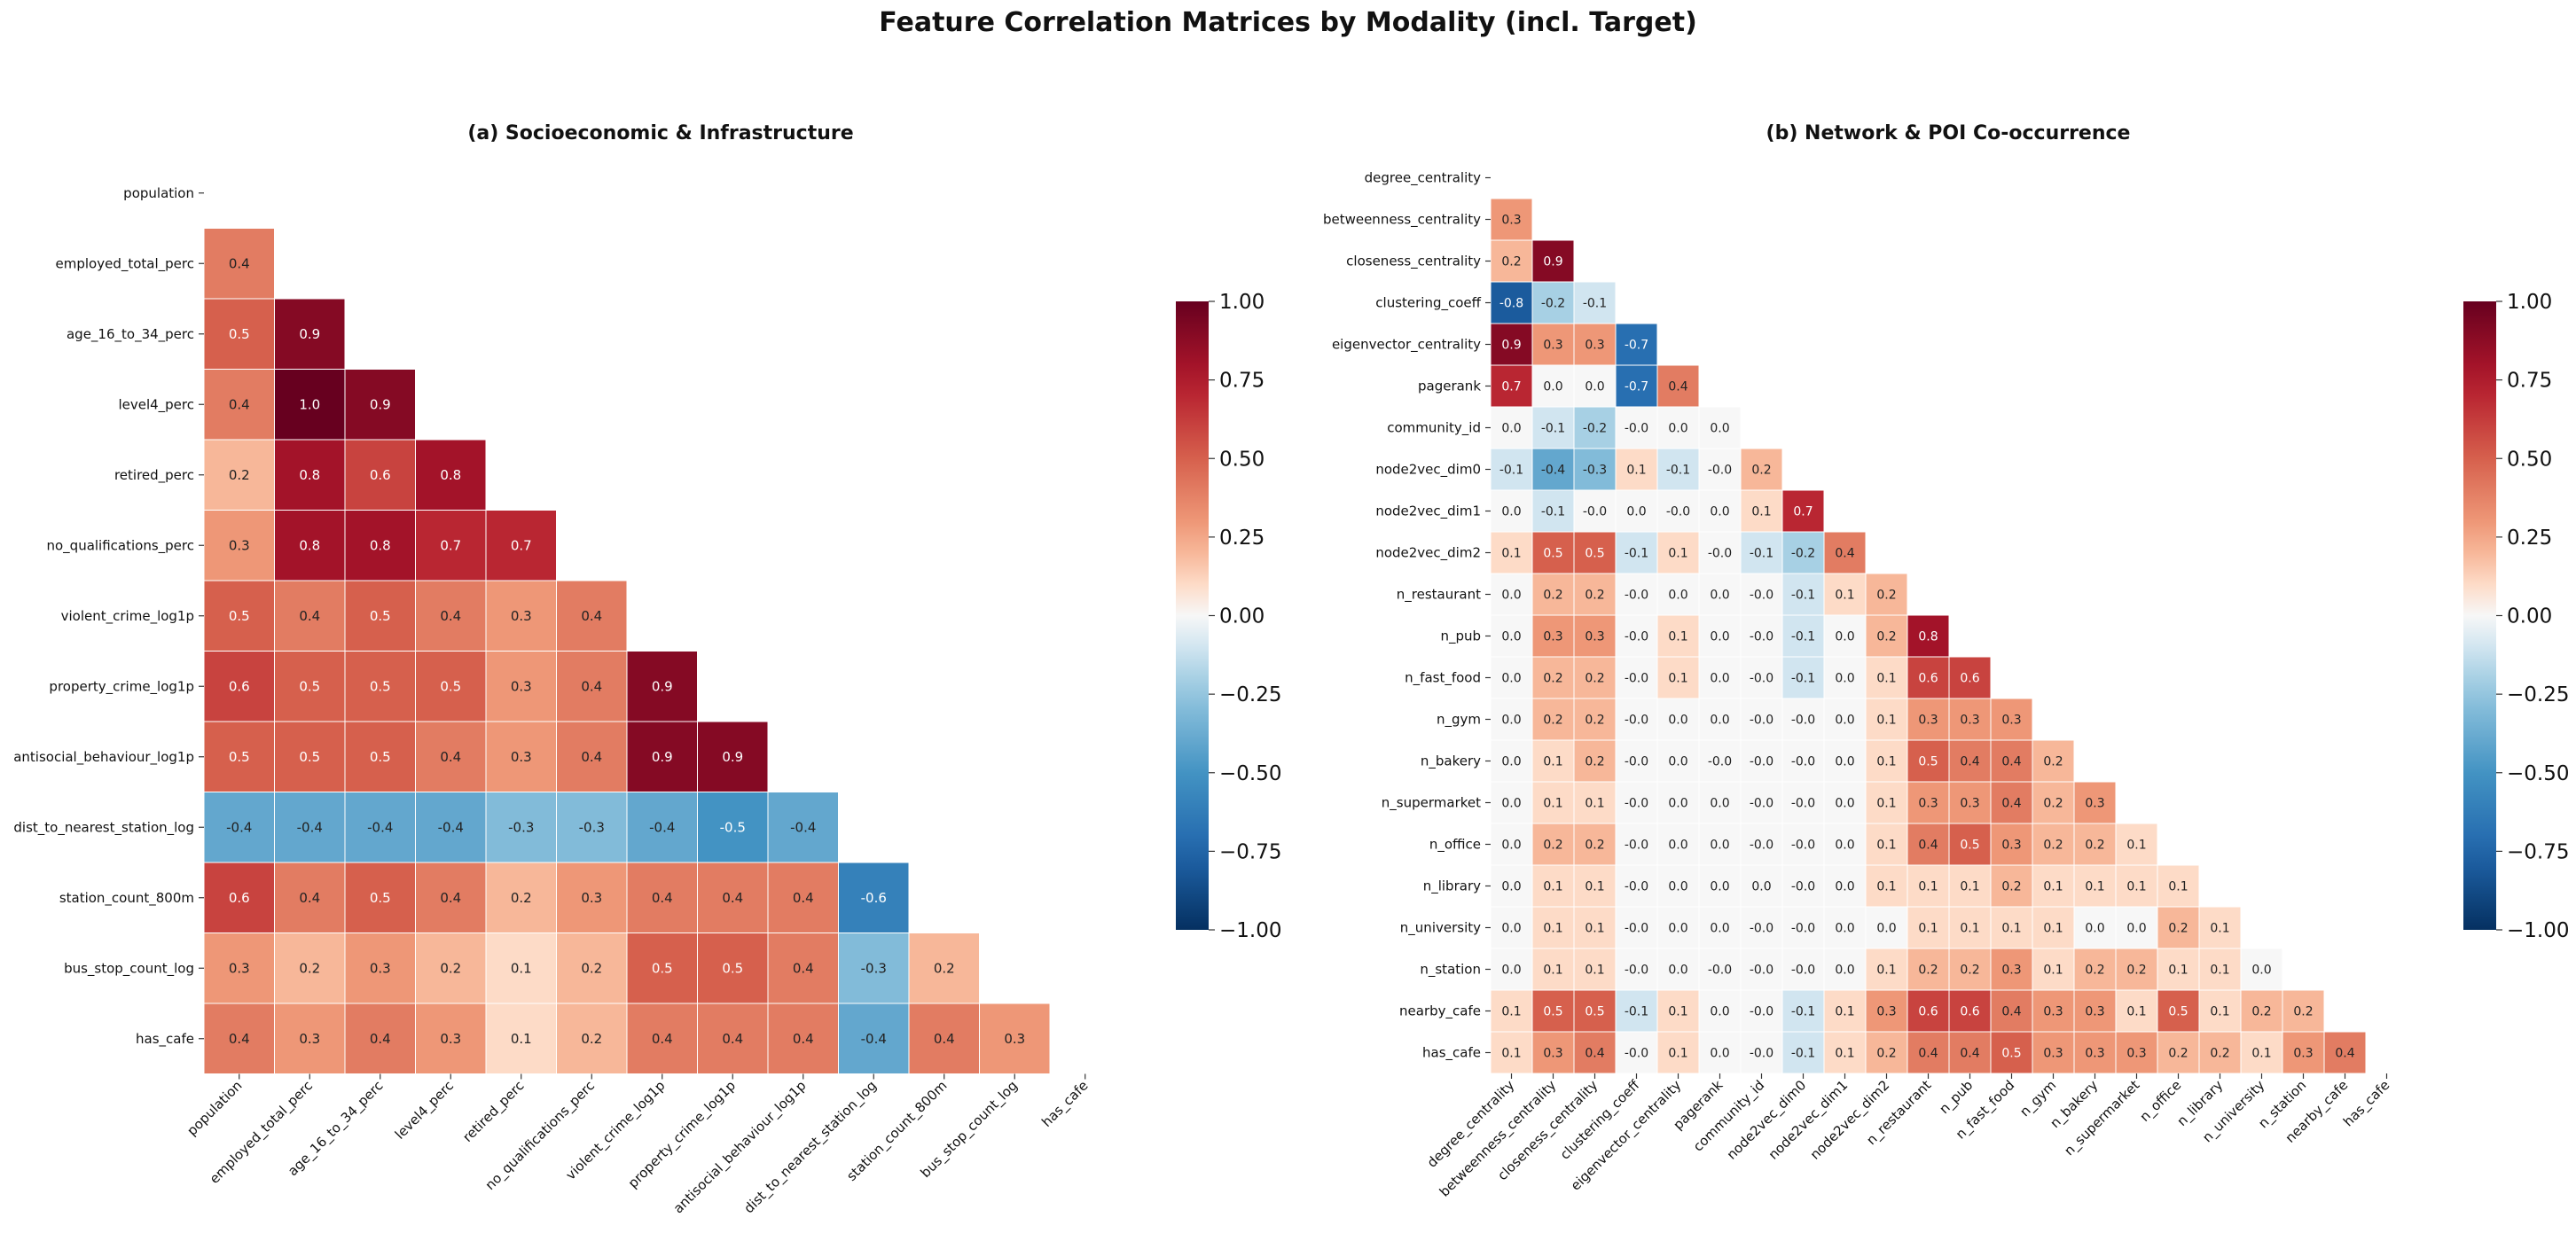 This screenshot has height=1233, width=2576. Describe the element at coordinates (803, 828) in the screenshot. I see `cell-value-label: -0.4` at that location.